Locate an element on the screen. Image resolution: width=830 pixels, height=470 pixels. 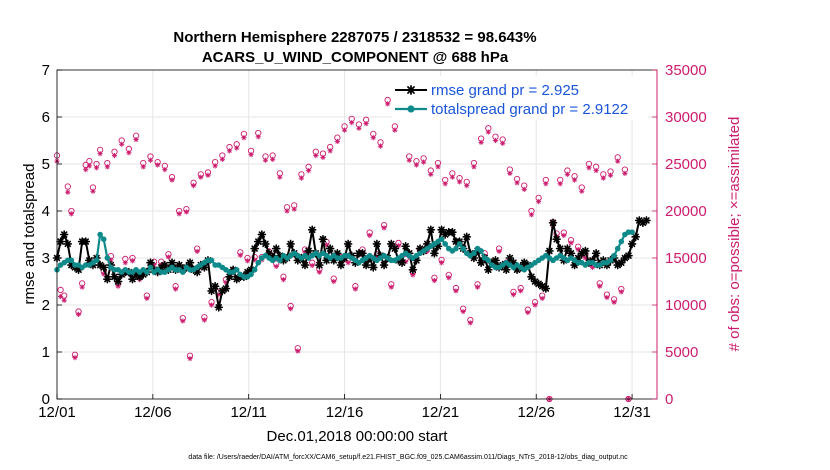
x-tick-label: 12/11 is located at coordinates (248, 412).